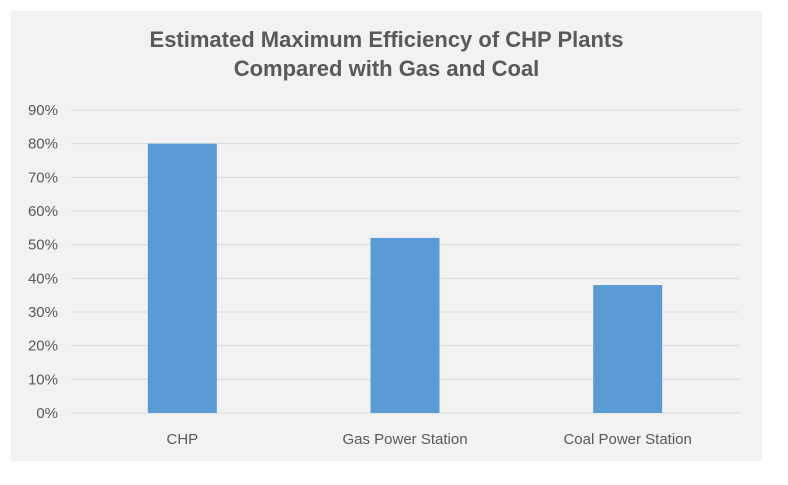 The height and width of the screenshot is (485, 788). Describe the element at coordinates (627, 439) in the screenshot. I see `x-category-label: Coal Power Station` at that location.